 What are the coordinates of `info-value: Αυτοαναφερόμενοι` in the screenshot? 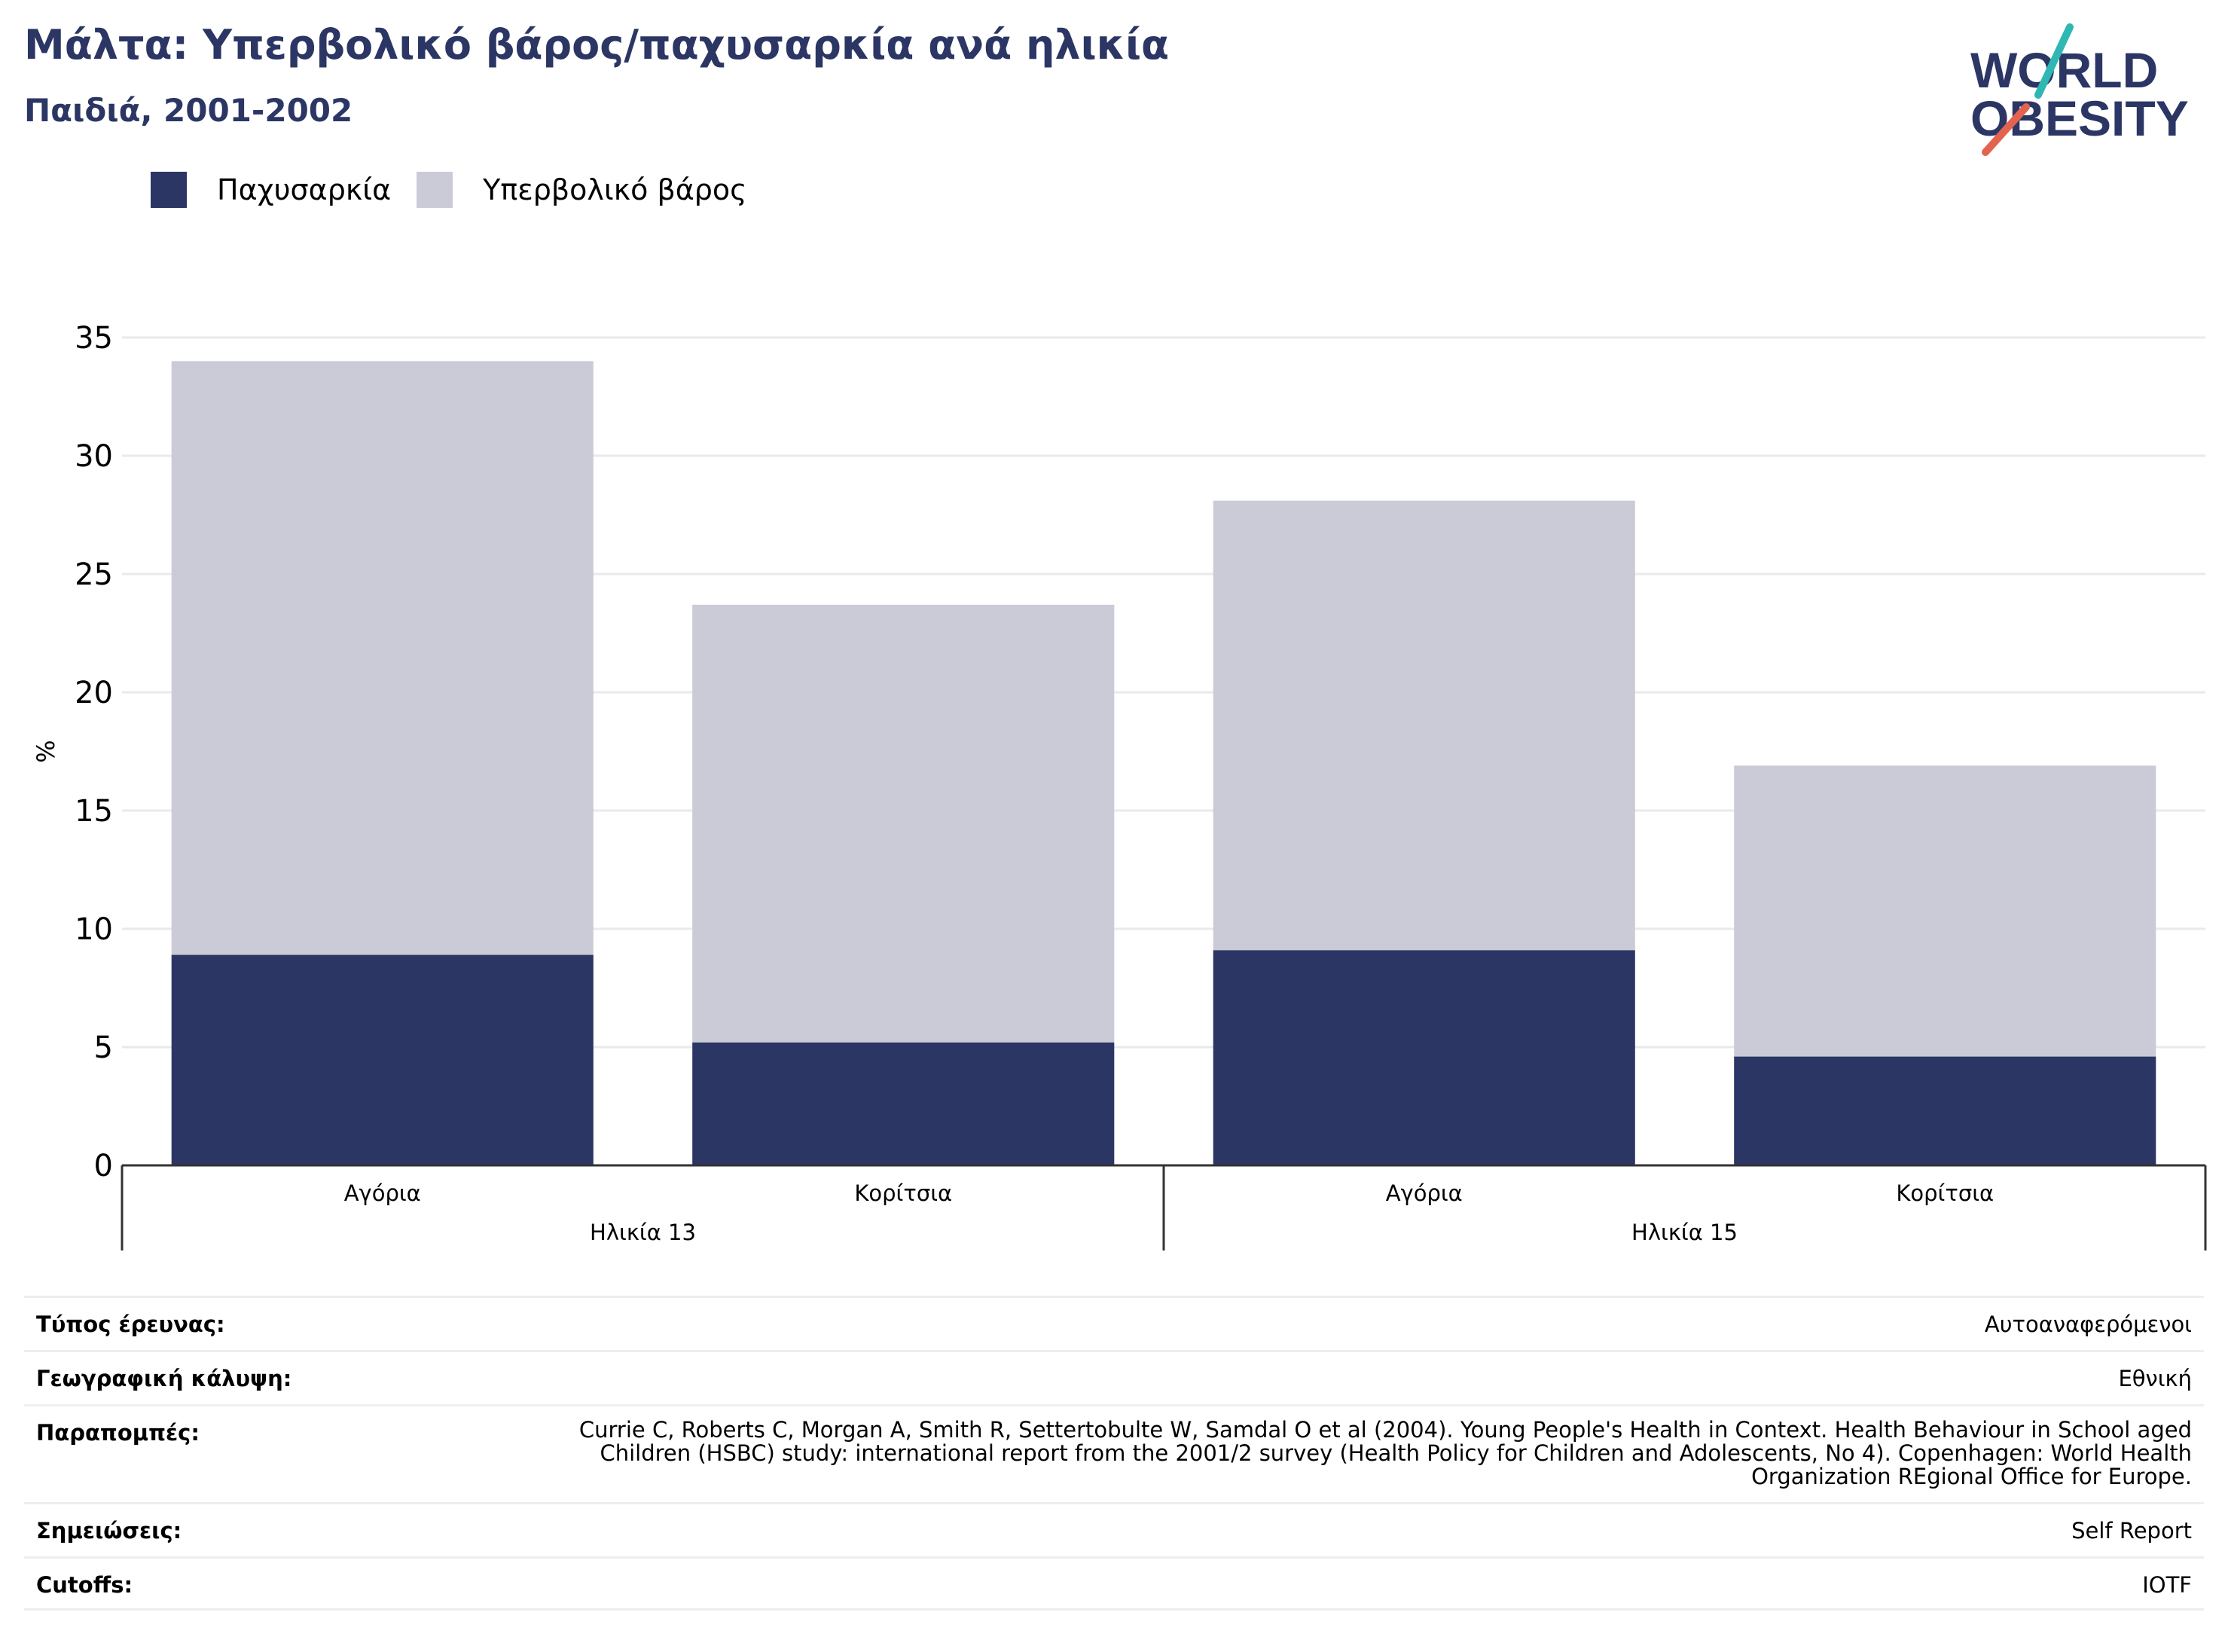 It's located at (2088, 1324).